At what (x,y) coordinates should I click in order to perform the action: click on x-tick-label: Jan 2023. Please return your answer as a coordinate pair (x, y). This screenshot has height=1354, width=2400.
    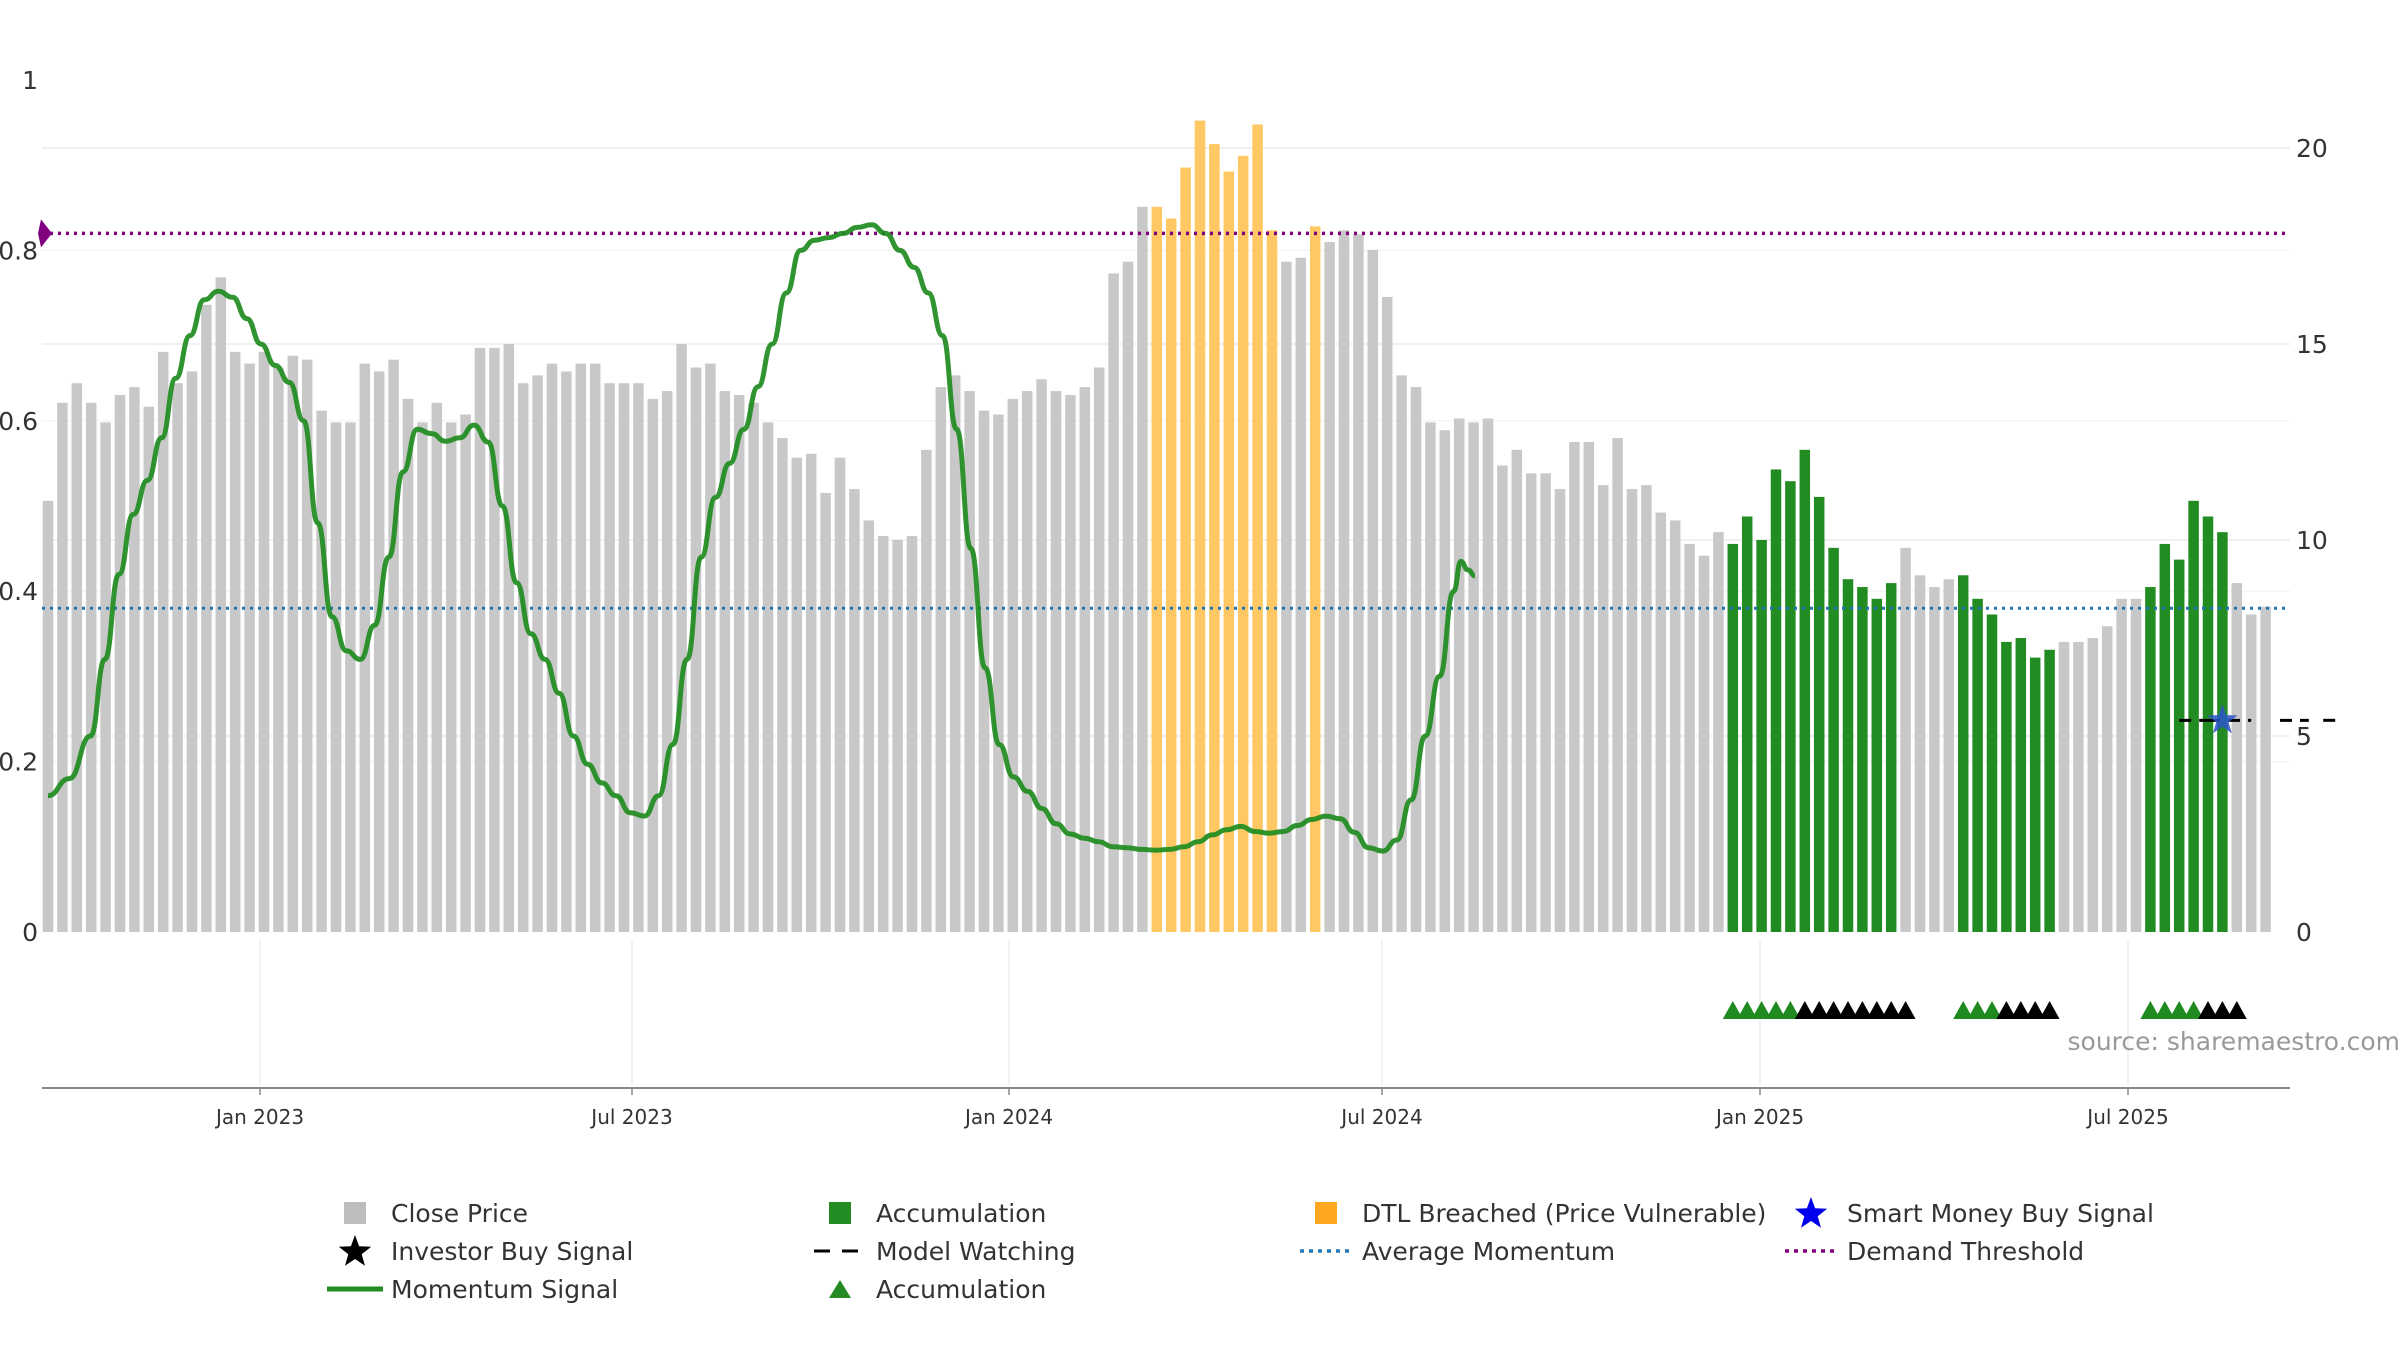
    Looking at the image, I should click on (259, 1117).